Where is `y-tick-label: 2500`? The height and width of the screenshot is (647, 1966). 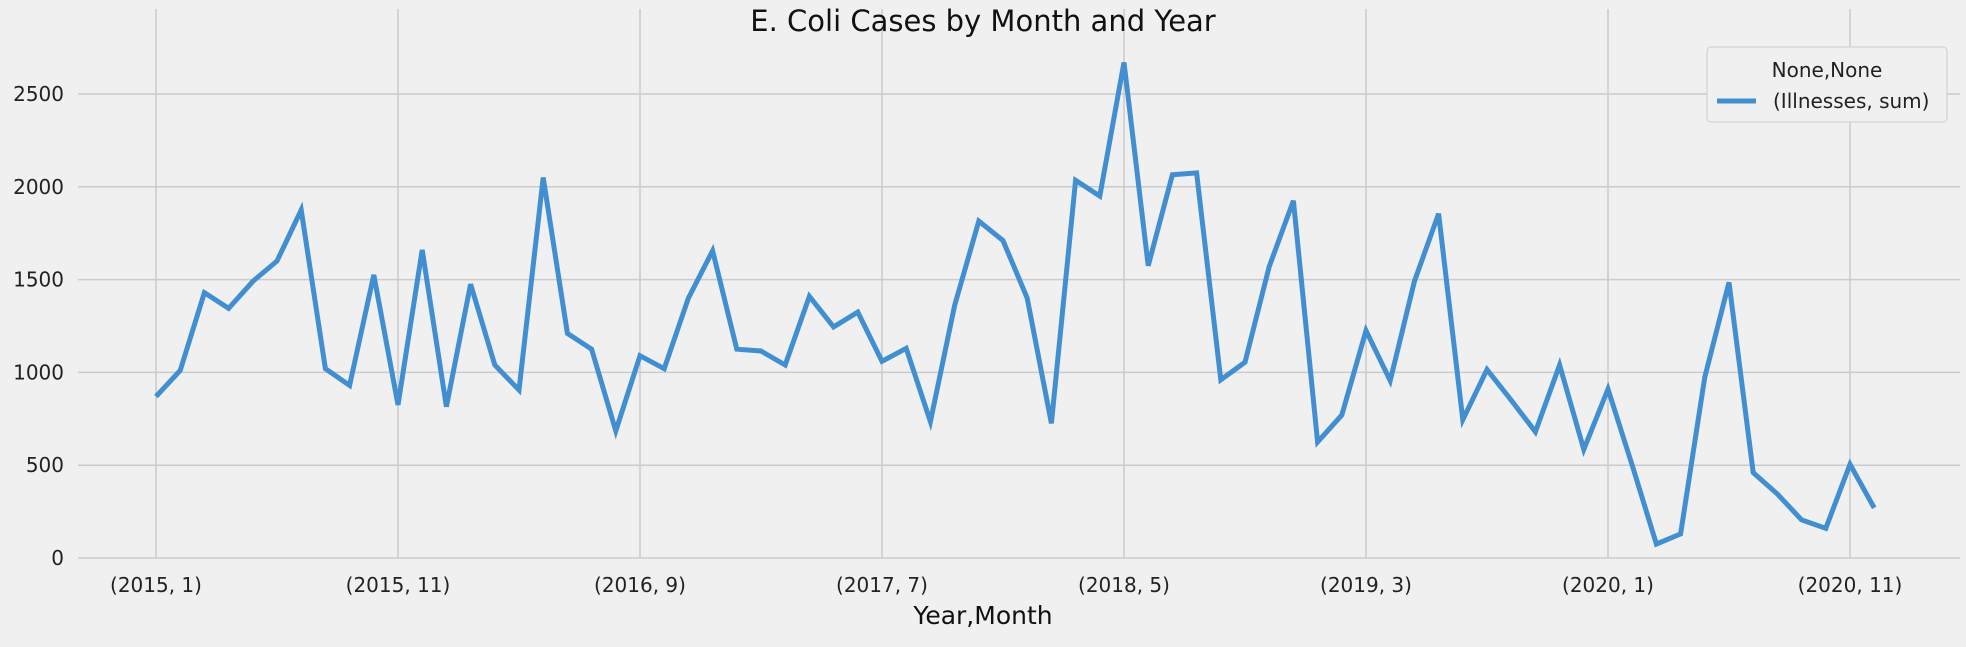
y-tick-label: 2500 is located at coordinates (38, 94).